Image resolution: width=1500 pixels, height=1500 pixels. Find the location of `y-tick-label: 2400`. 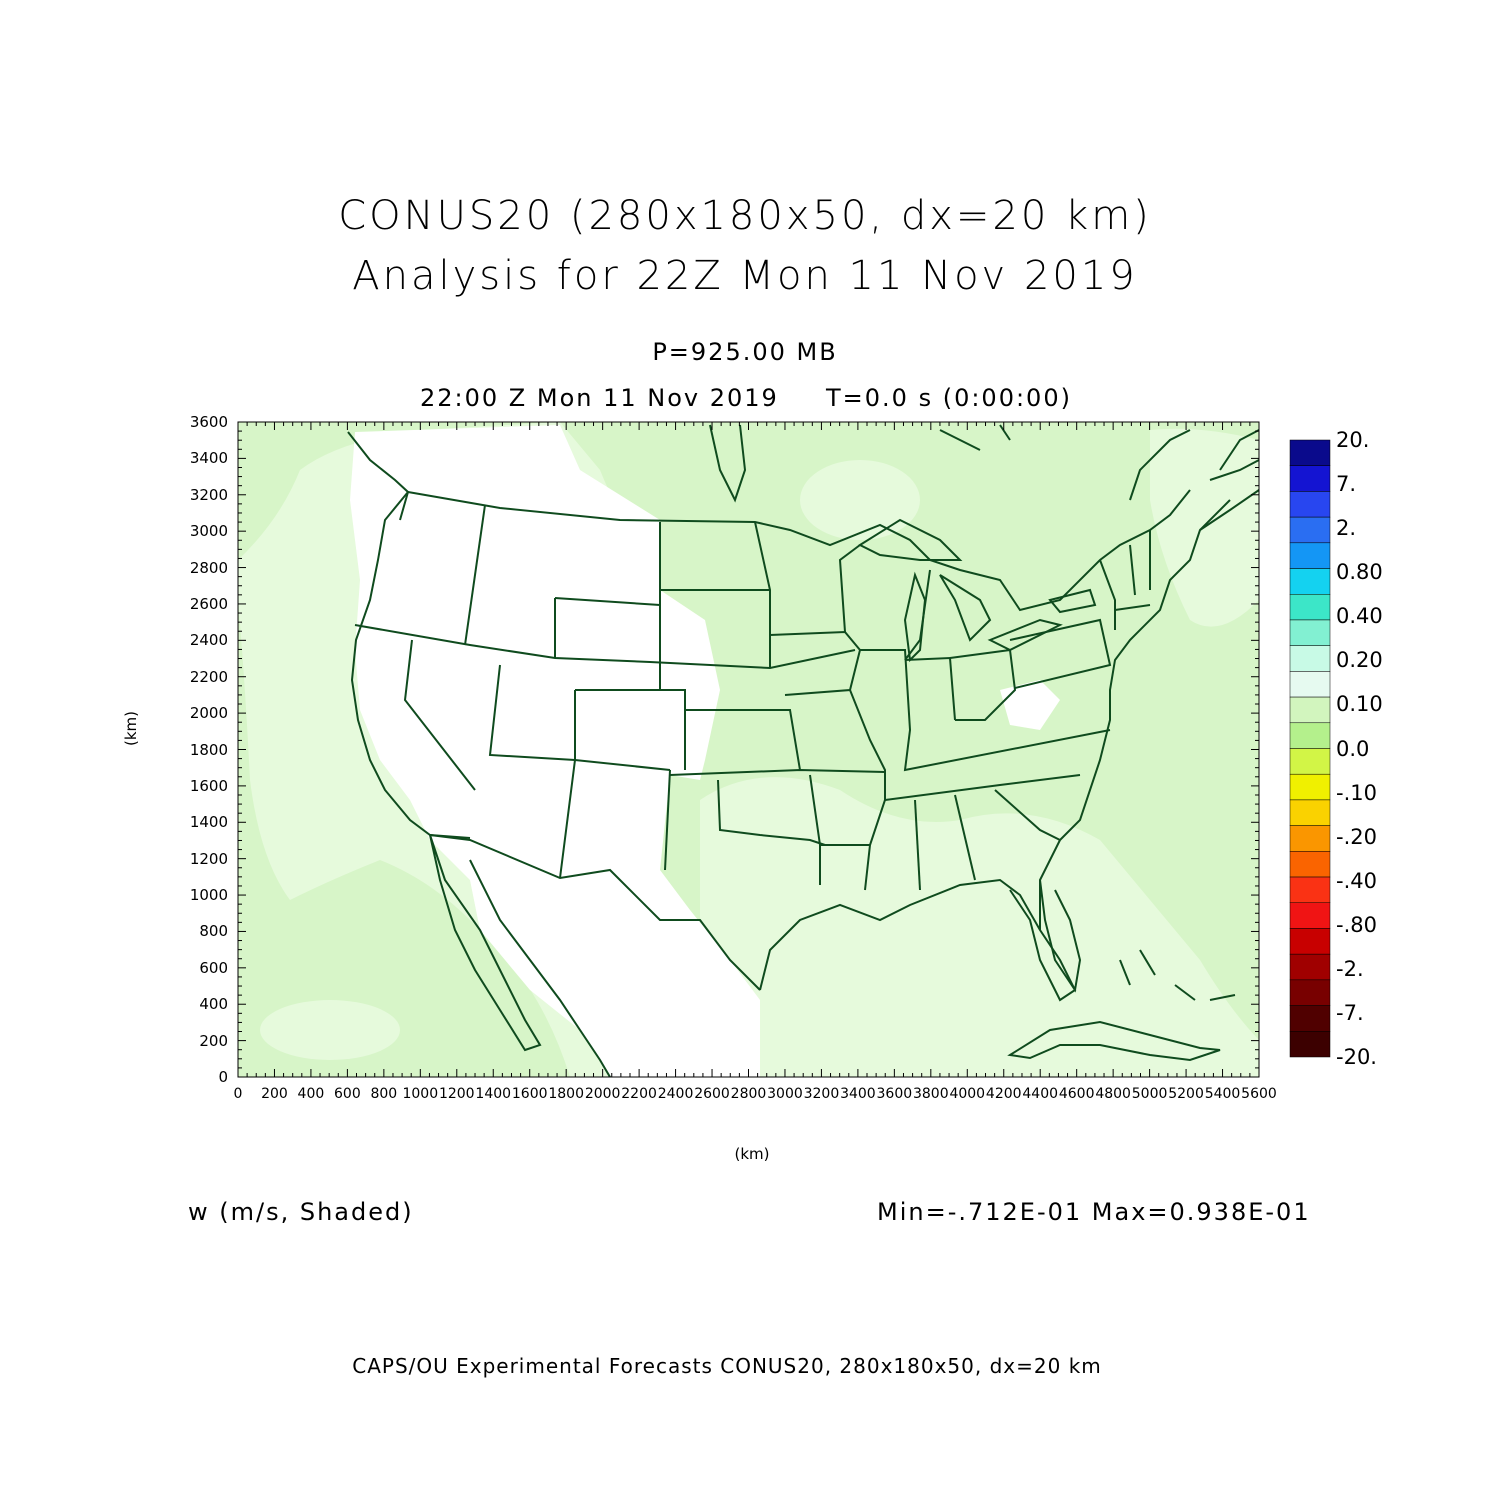

y-tick-label: 2400 is located at coordinates (208, 640).